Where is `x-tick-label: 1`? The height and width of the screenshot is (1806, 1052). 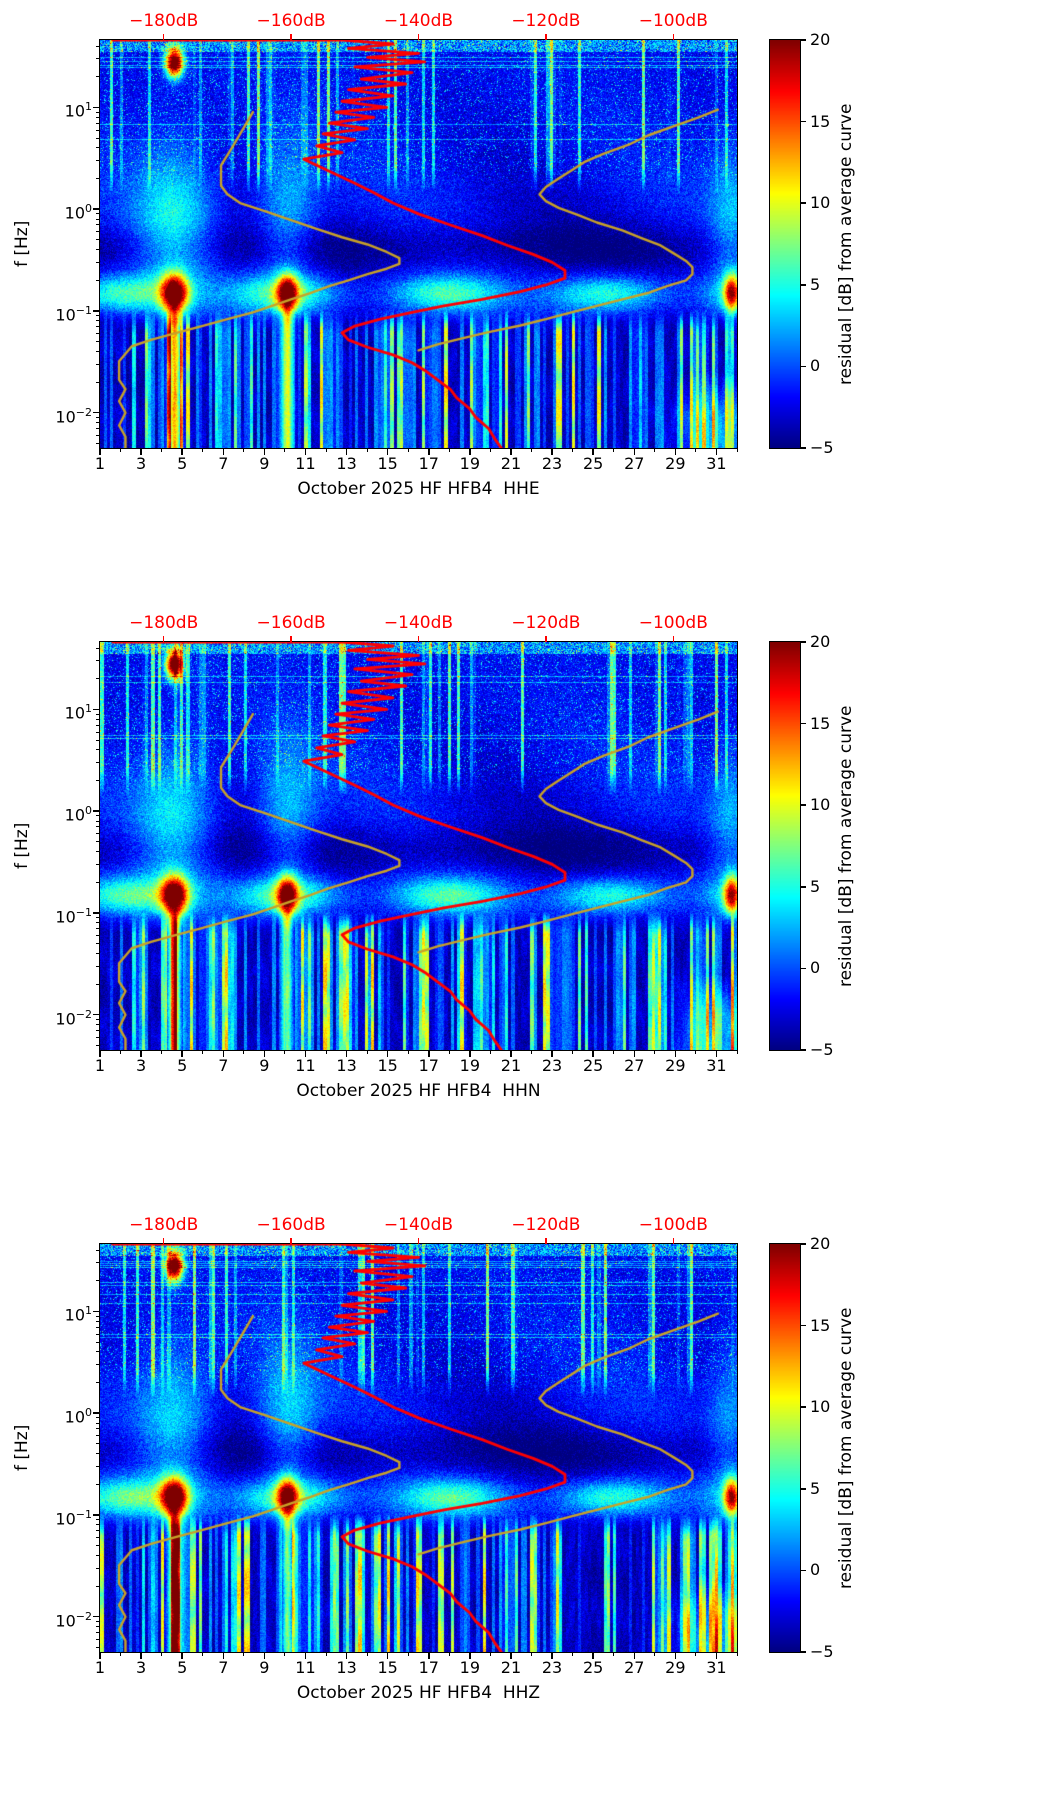
x-tick-label: 1 is located at coordinates (100, 1065).